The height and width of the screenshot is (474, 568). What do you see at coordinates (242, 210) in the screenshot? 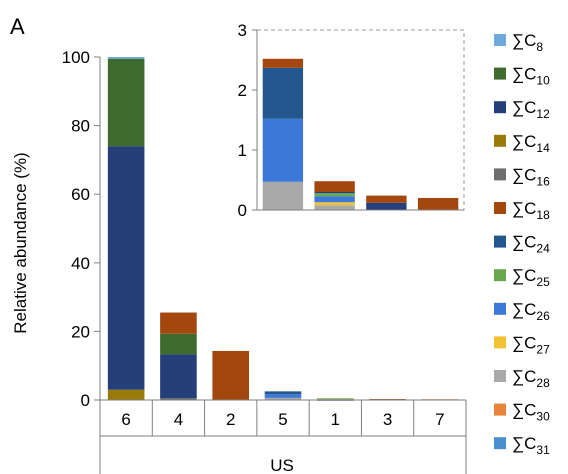
I see `inset-y-tick-label: 0` at bounding box center [242, 210].